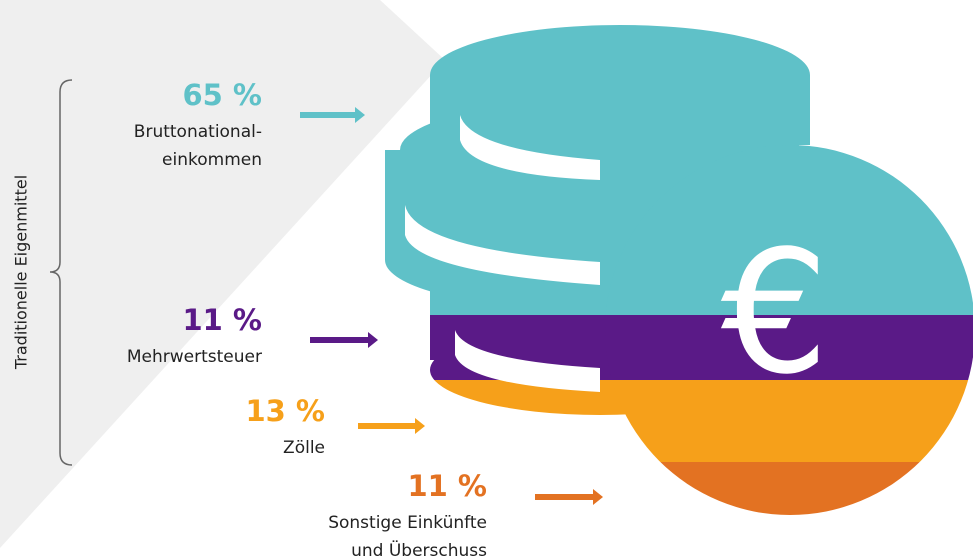 The height and width of the screenshot is (560, 973). Describe the element at coordinates (775, 313) in the screenshot. I see `euro-symbol: €` at that location.